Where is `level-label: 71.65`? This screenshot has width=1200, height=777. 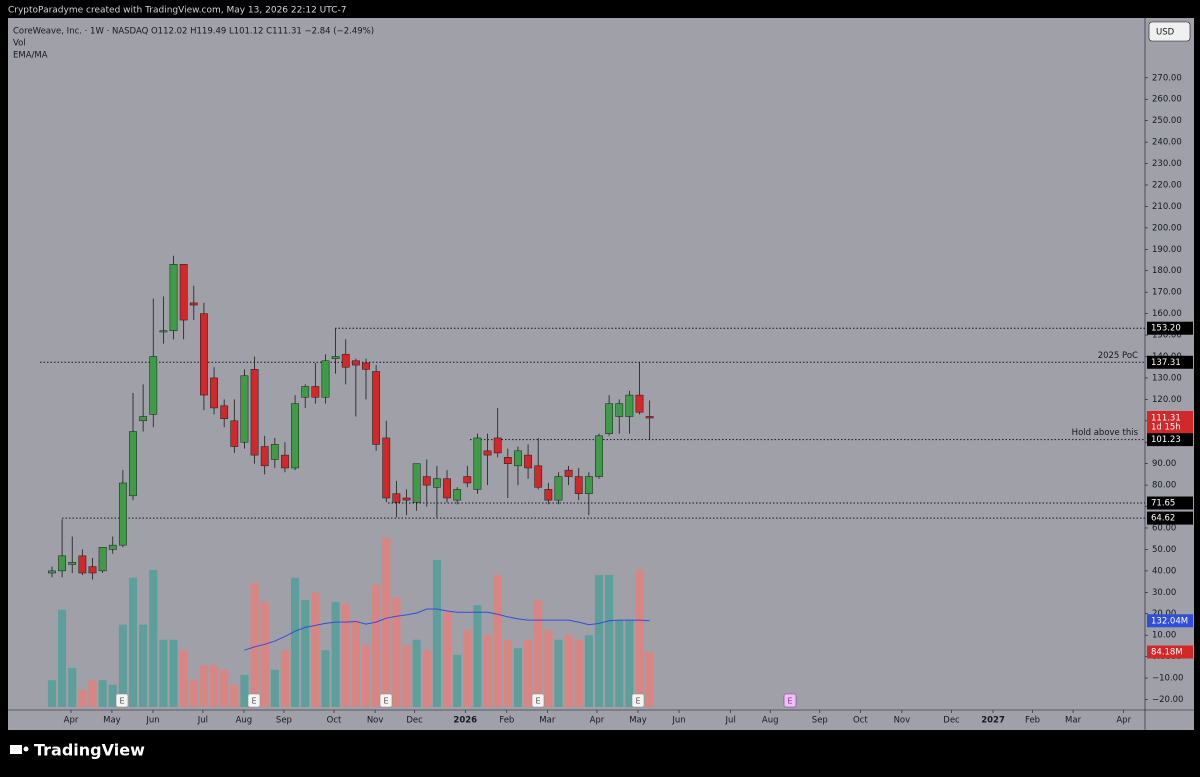
level-label: 71.65 is located at coordinates (1163, 504).